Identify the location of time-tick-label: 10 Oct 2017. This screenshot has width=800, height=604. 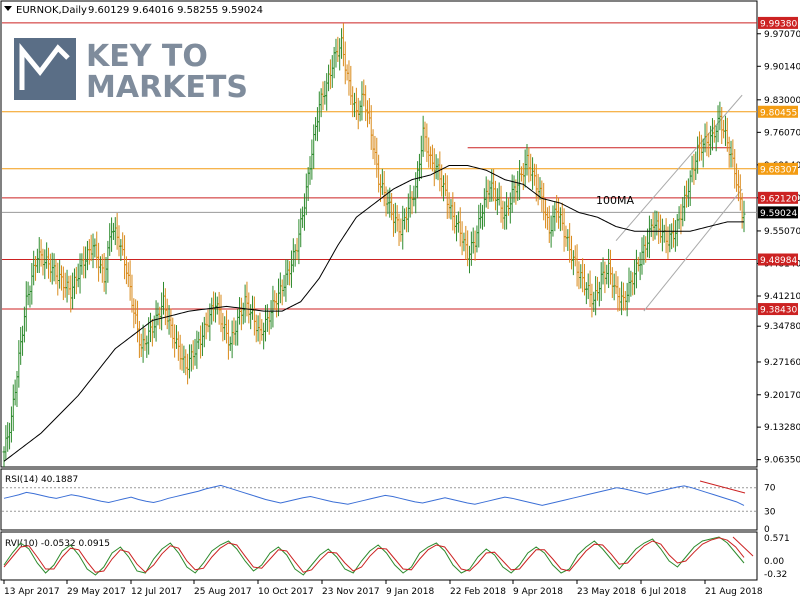
(286, 592).